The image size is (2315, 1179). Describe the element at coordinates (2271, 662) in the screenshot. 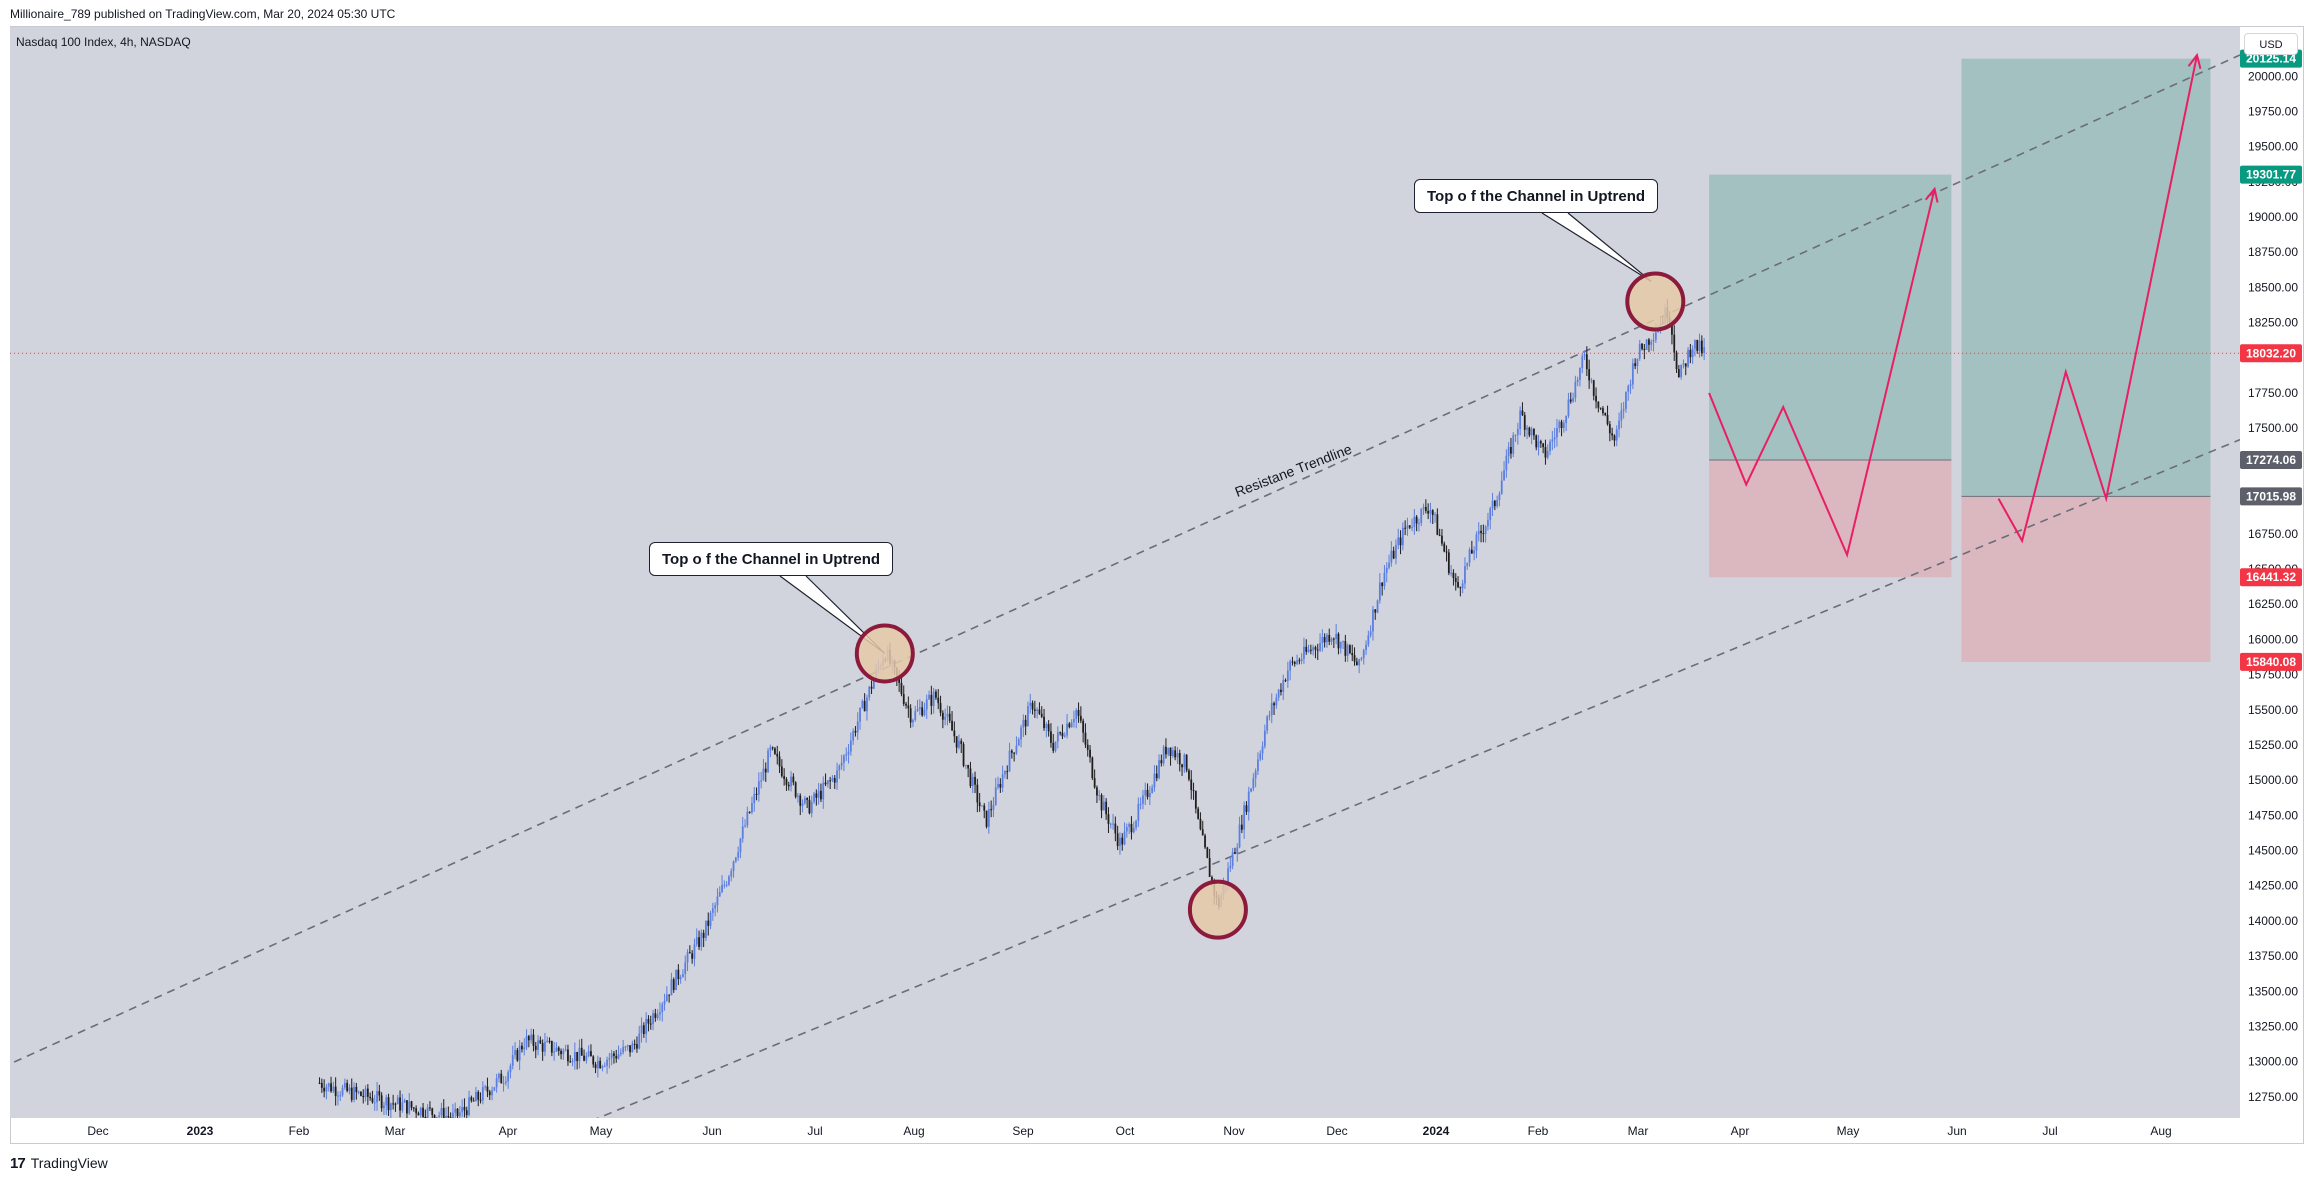

I see `price-tag-label: 15840.08` at that location.